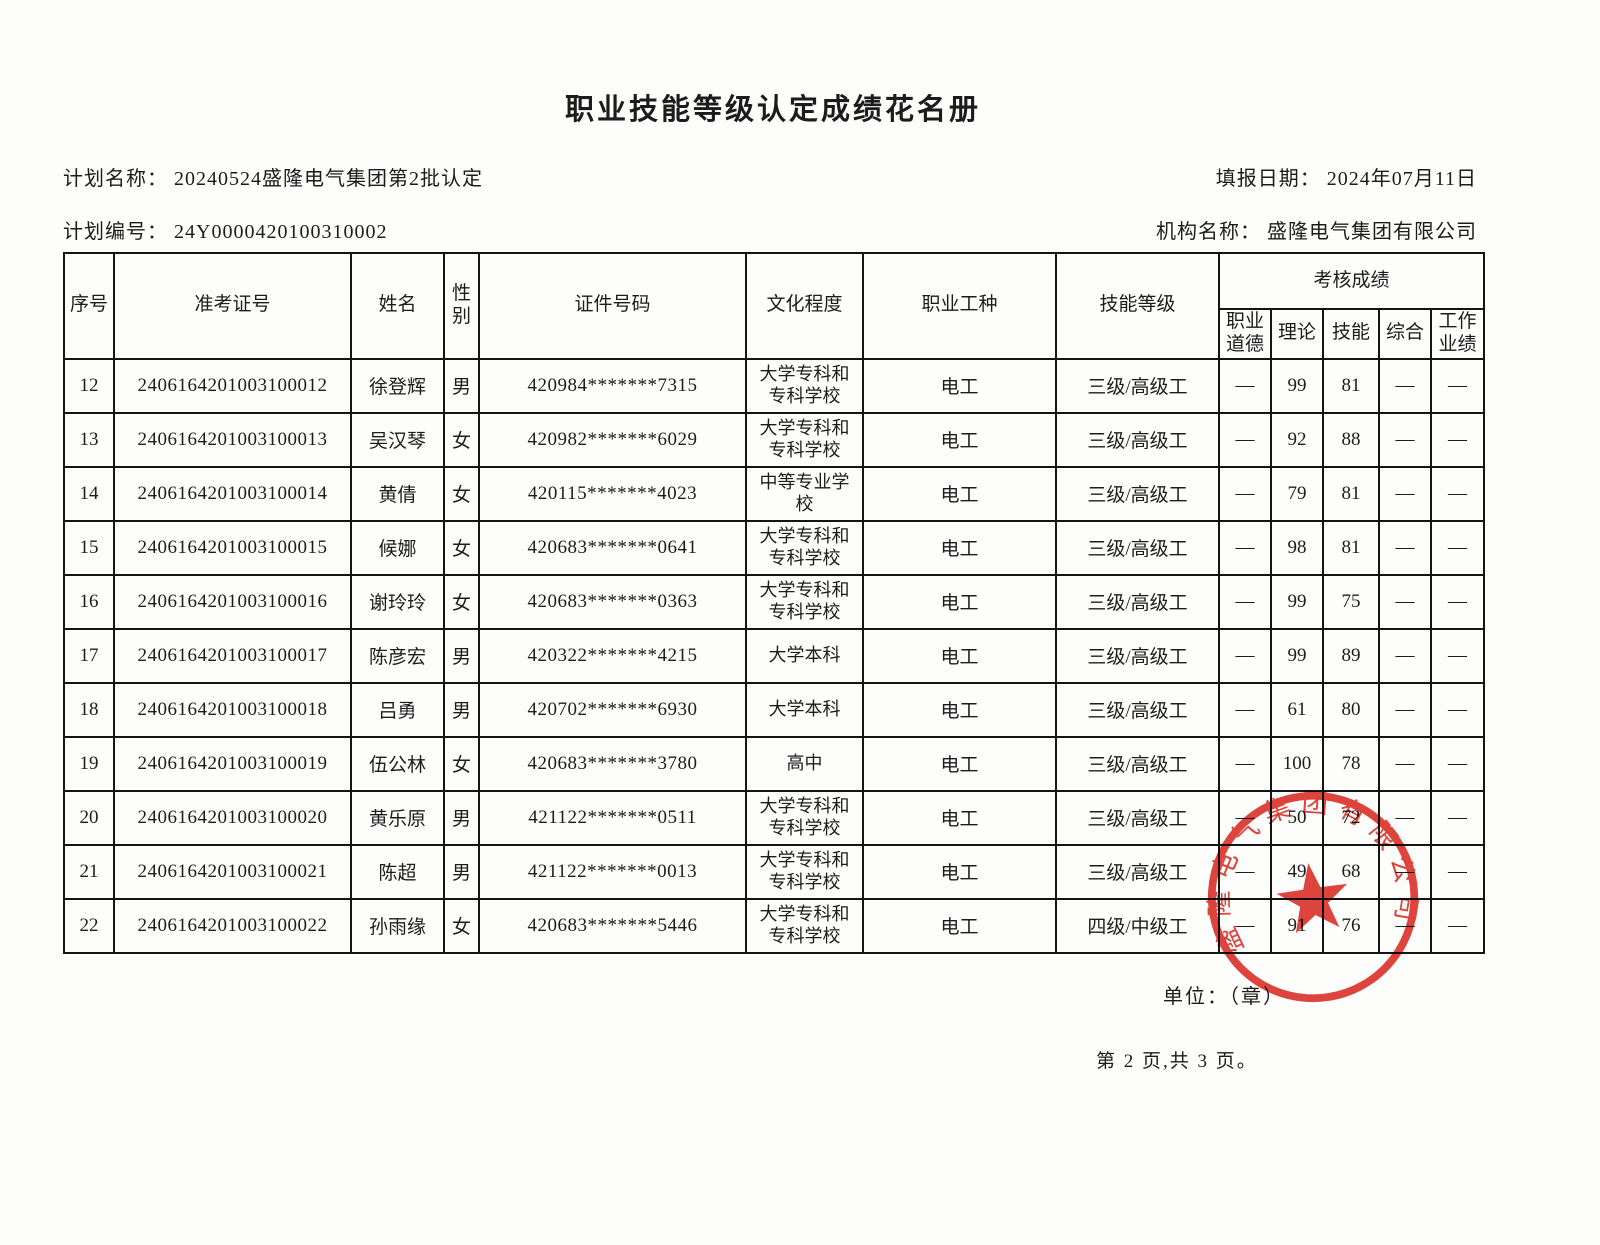  What do you see at coordinates (959, 306) in the screenshot?
I see `col-header-occupation: 职业工种` at bounding box center [959, 306].